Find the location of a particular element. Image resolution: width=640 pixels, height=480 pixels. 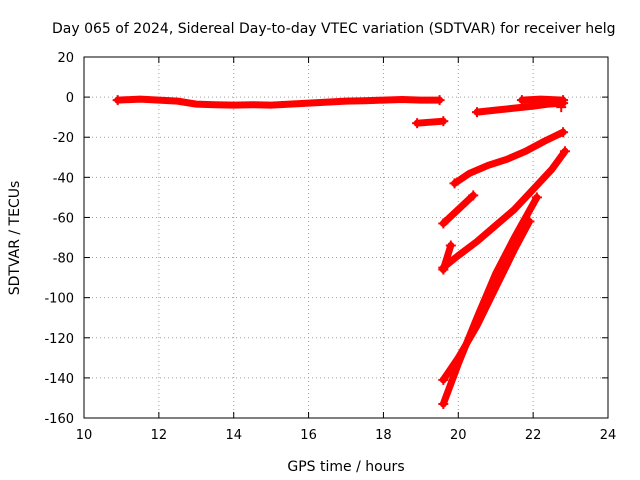

x-tick-label: 20 is located at coordinates (458, 435).